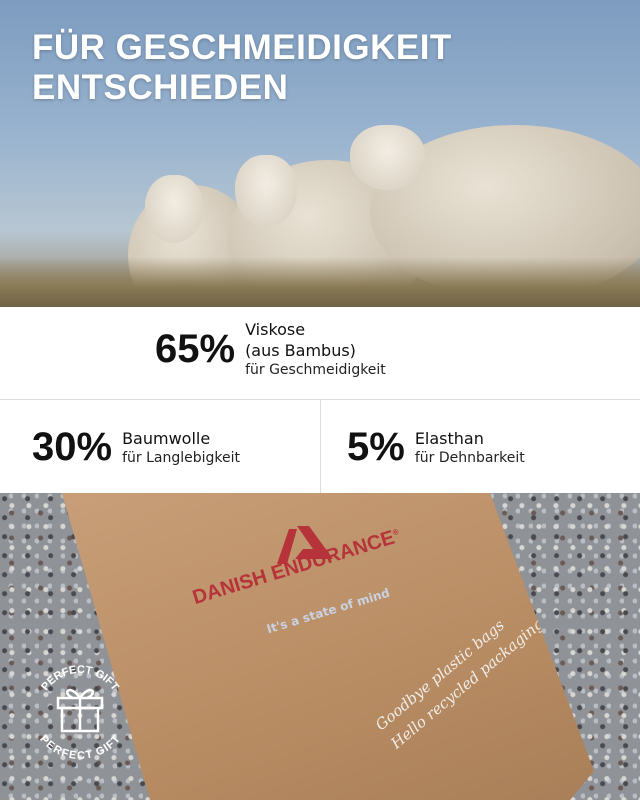 The image size is (640, 800). What do you see at coordinates (72, 447) in the screenshot?
I see `stat-percent: 30%` at bounding box center [72, 447].